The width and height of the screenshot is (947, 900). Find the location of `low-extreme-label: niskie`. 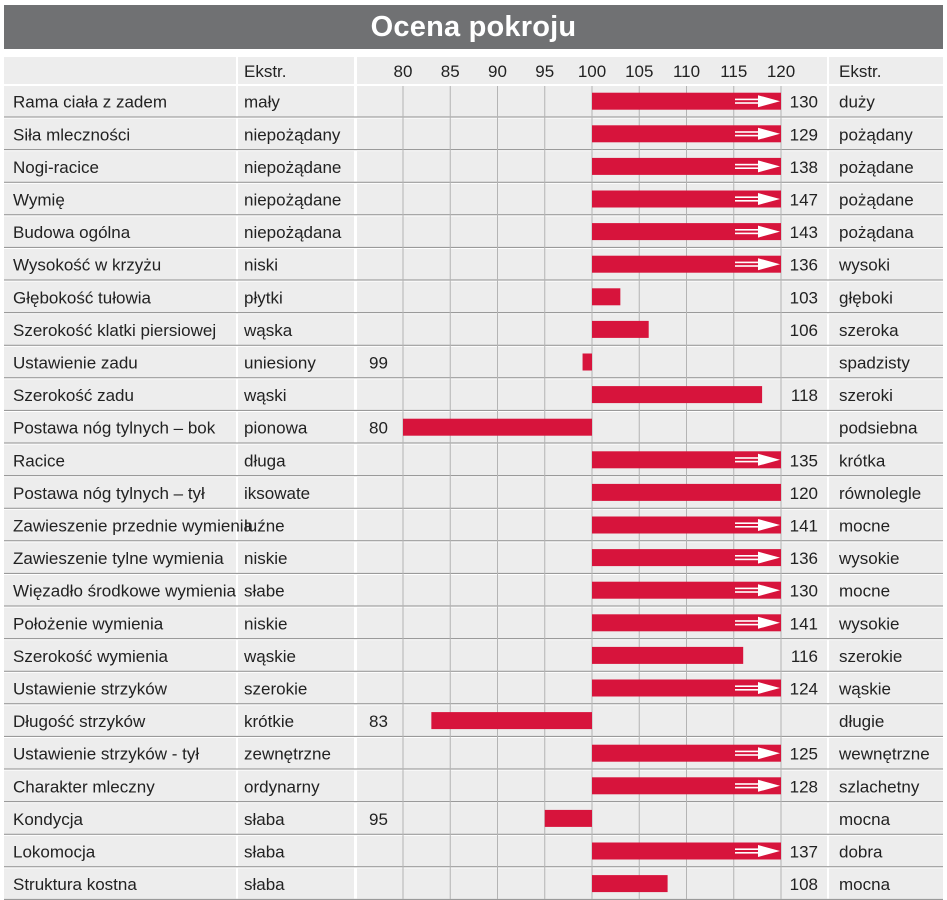

low-extreme-label: niskie is located at coordinates (265, 558).